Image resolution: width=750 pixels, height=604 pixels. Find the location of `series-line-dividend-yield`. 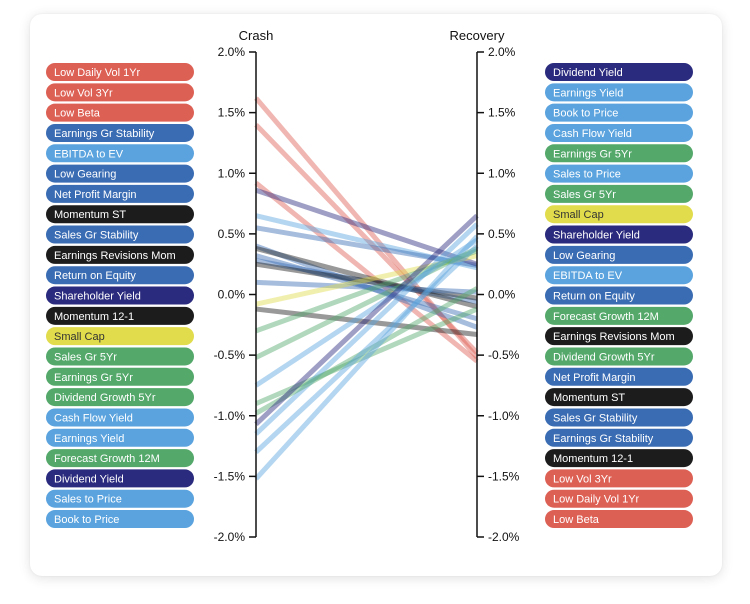

series-line-dividend-yield is located at coordinates (366, 320).